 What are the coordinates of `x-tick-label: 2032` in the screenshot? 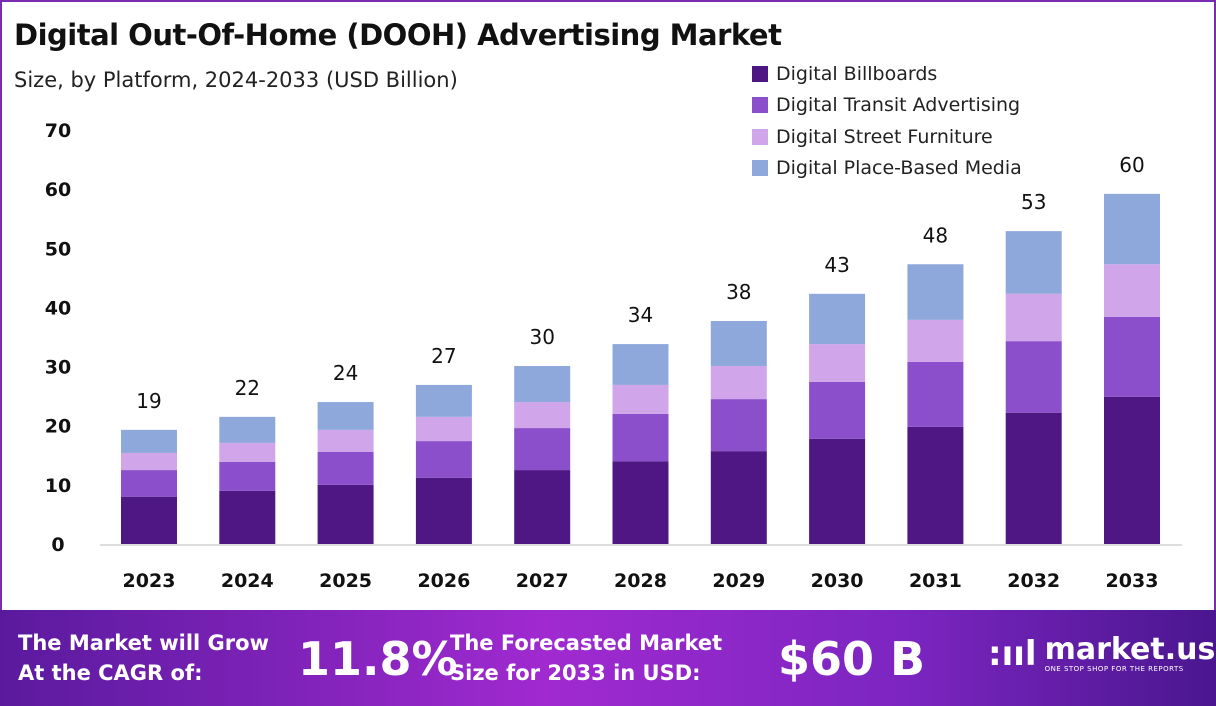 It's located at (1033, 581).